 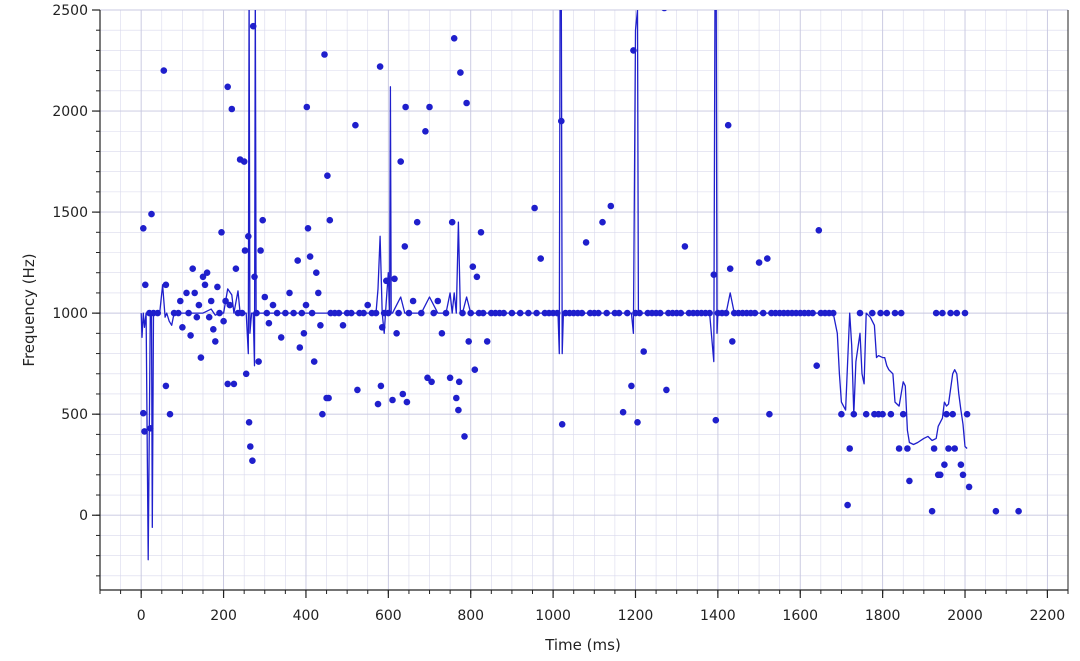 I want to click on x-tick-label: 2200, so click(x=1048, y=616).